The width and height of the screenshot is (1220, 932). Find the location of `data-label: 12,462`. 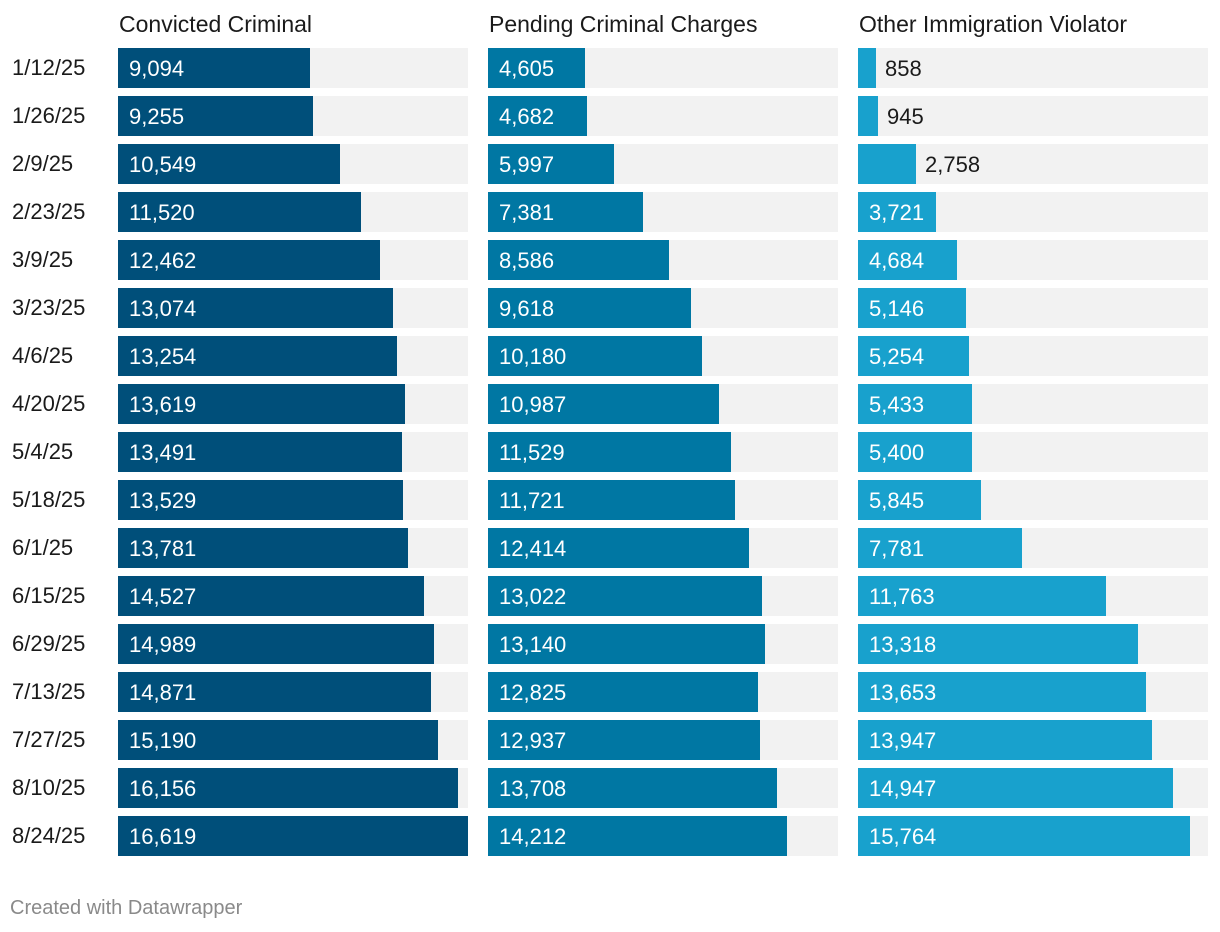

data-label: 12,462 is located at coordinates (162, 260).